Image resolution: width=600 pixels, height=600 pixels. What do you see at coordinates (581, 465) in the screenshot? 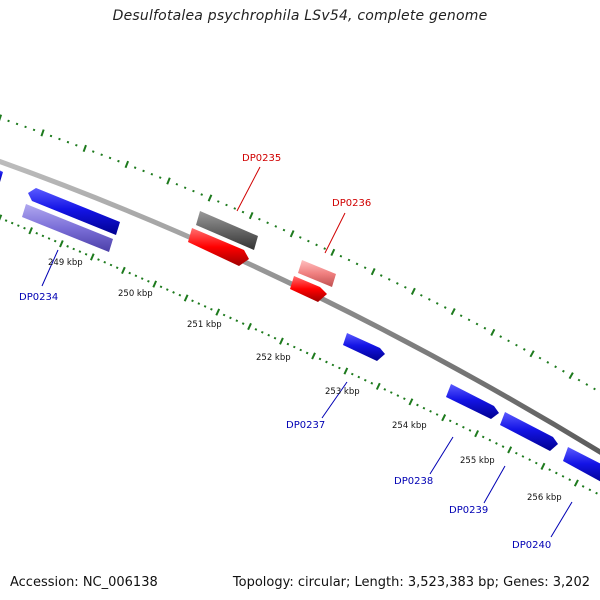
I see `gene-arrow-dp0240` at bounding box center [581, 465].